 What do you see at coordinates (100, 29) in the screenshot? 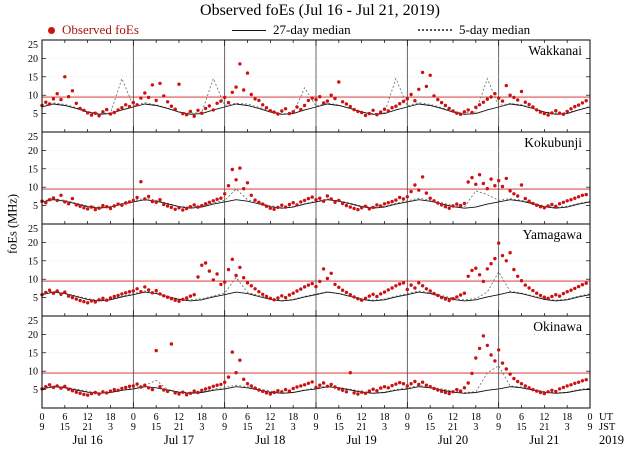
I see `legend-observed-label: Observed foEs` at bounding box center [100, 29].